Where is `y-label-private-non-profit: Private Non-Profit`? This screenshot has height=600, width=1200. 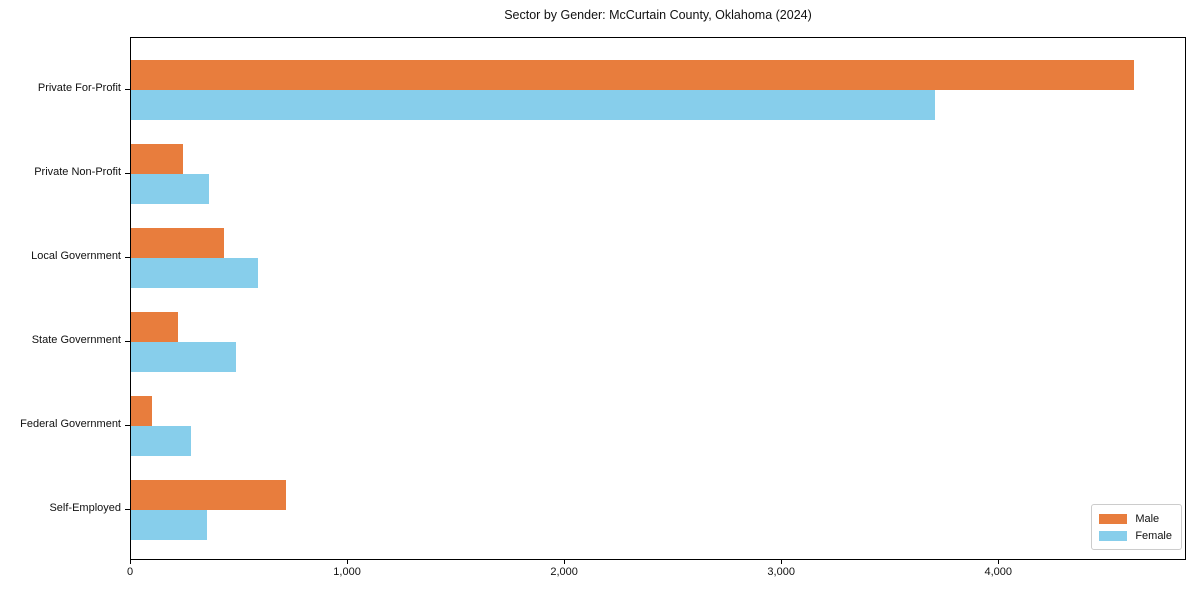
y-label-private-non-profit: Private Non-Profit is located at coordinates (77, 172).